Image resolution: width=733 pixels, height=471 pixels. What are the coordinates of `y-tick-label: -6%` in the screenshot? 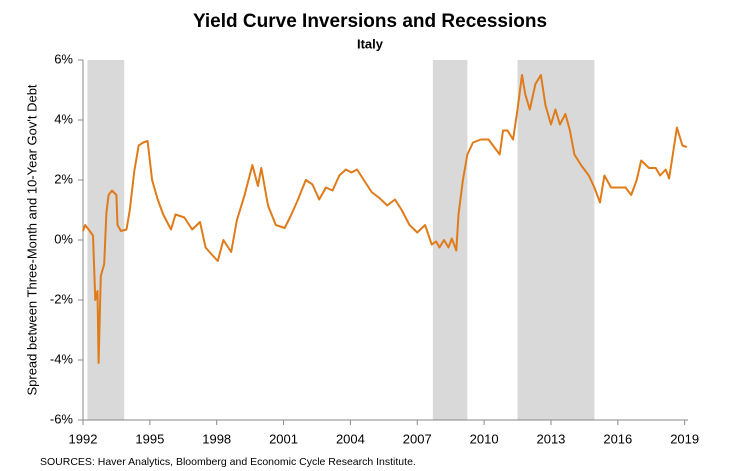 It's located at (62, 418).